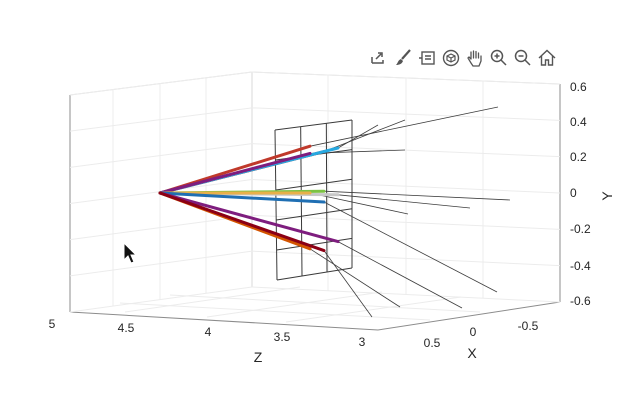  Describe the element at coordinates (473, 332) in the screenshot. I see `x-tick-label: 0` at that location.